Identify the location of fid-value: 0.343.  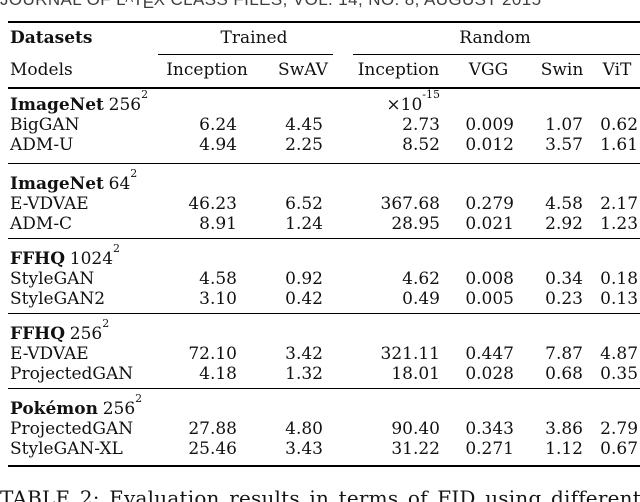
(489, 429).